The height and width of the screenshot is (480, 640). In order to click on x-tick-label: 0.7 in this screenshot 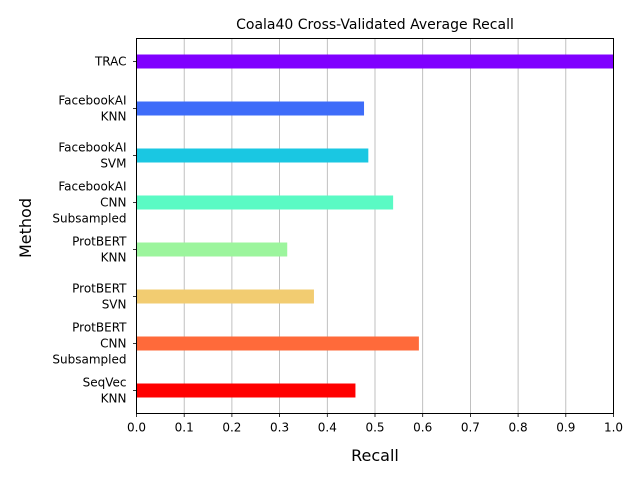, I will do `click(470, 428)`.